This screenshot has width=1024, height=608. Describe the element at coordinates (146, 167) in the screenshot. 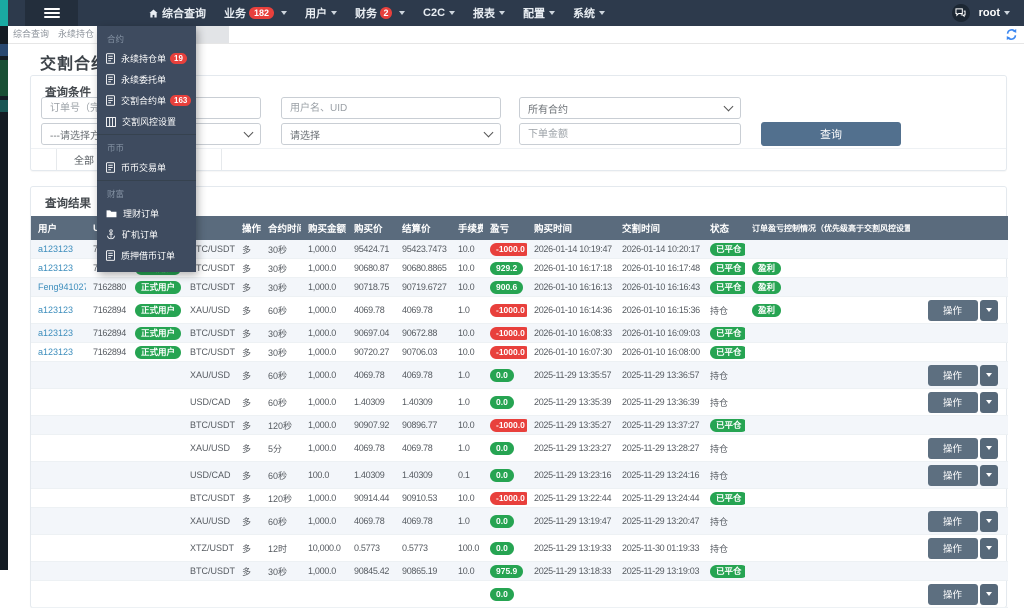

I see `menu-item-币币交易单: 币币交易单` at that location.